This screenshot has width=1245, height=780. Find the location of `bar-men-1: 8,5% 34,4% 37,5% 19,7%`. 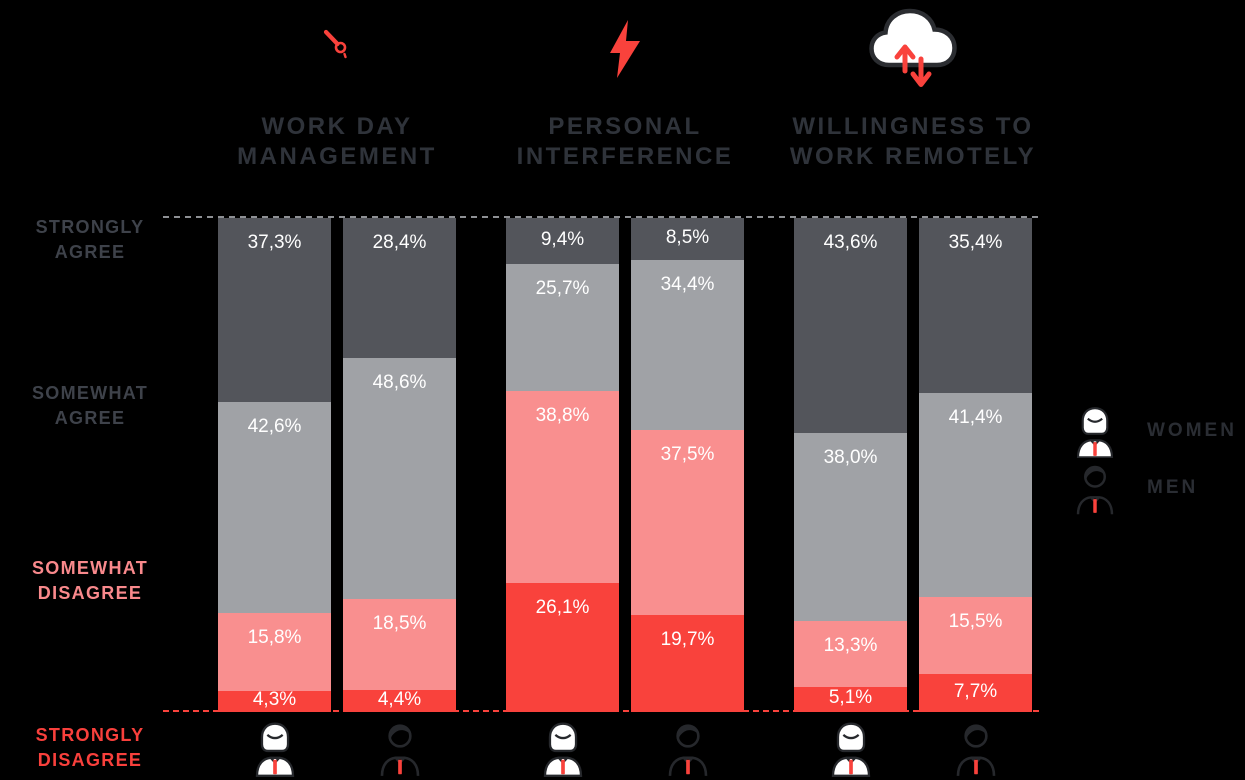

bar-men-1: 8,5% 34,4% 37,5% 19,7% is located at coordinates (687, 465).